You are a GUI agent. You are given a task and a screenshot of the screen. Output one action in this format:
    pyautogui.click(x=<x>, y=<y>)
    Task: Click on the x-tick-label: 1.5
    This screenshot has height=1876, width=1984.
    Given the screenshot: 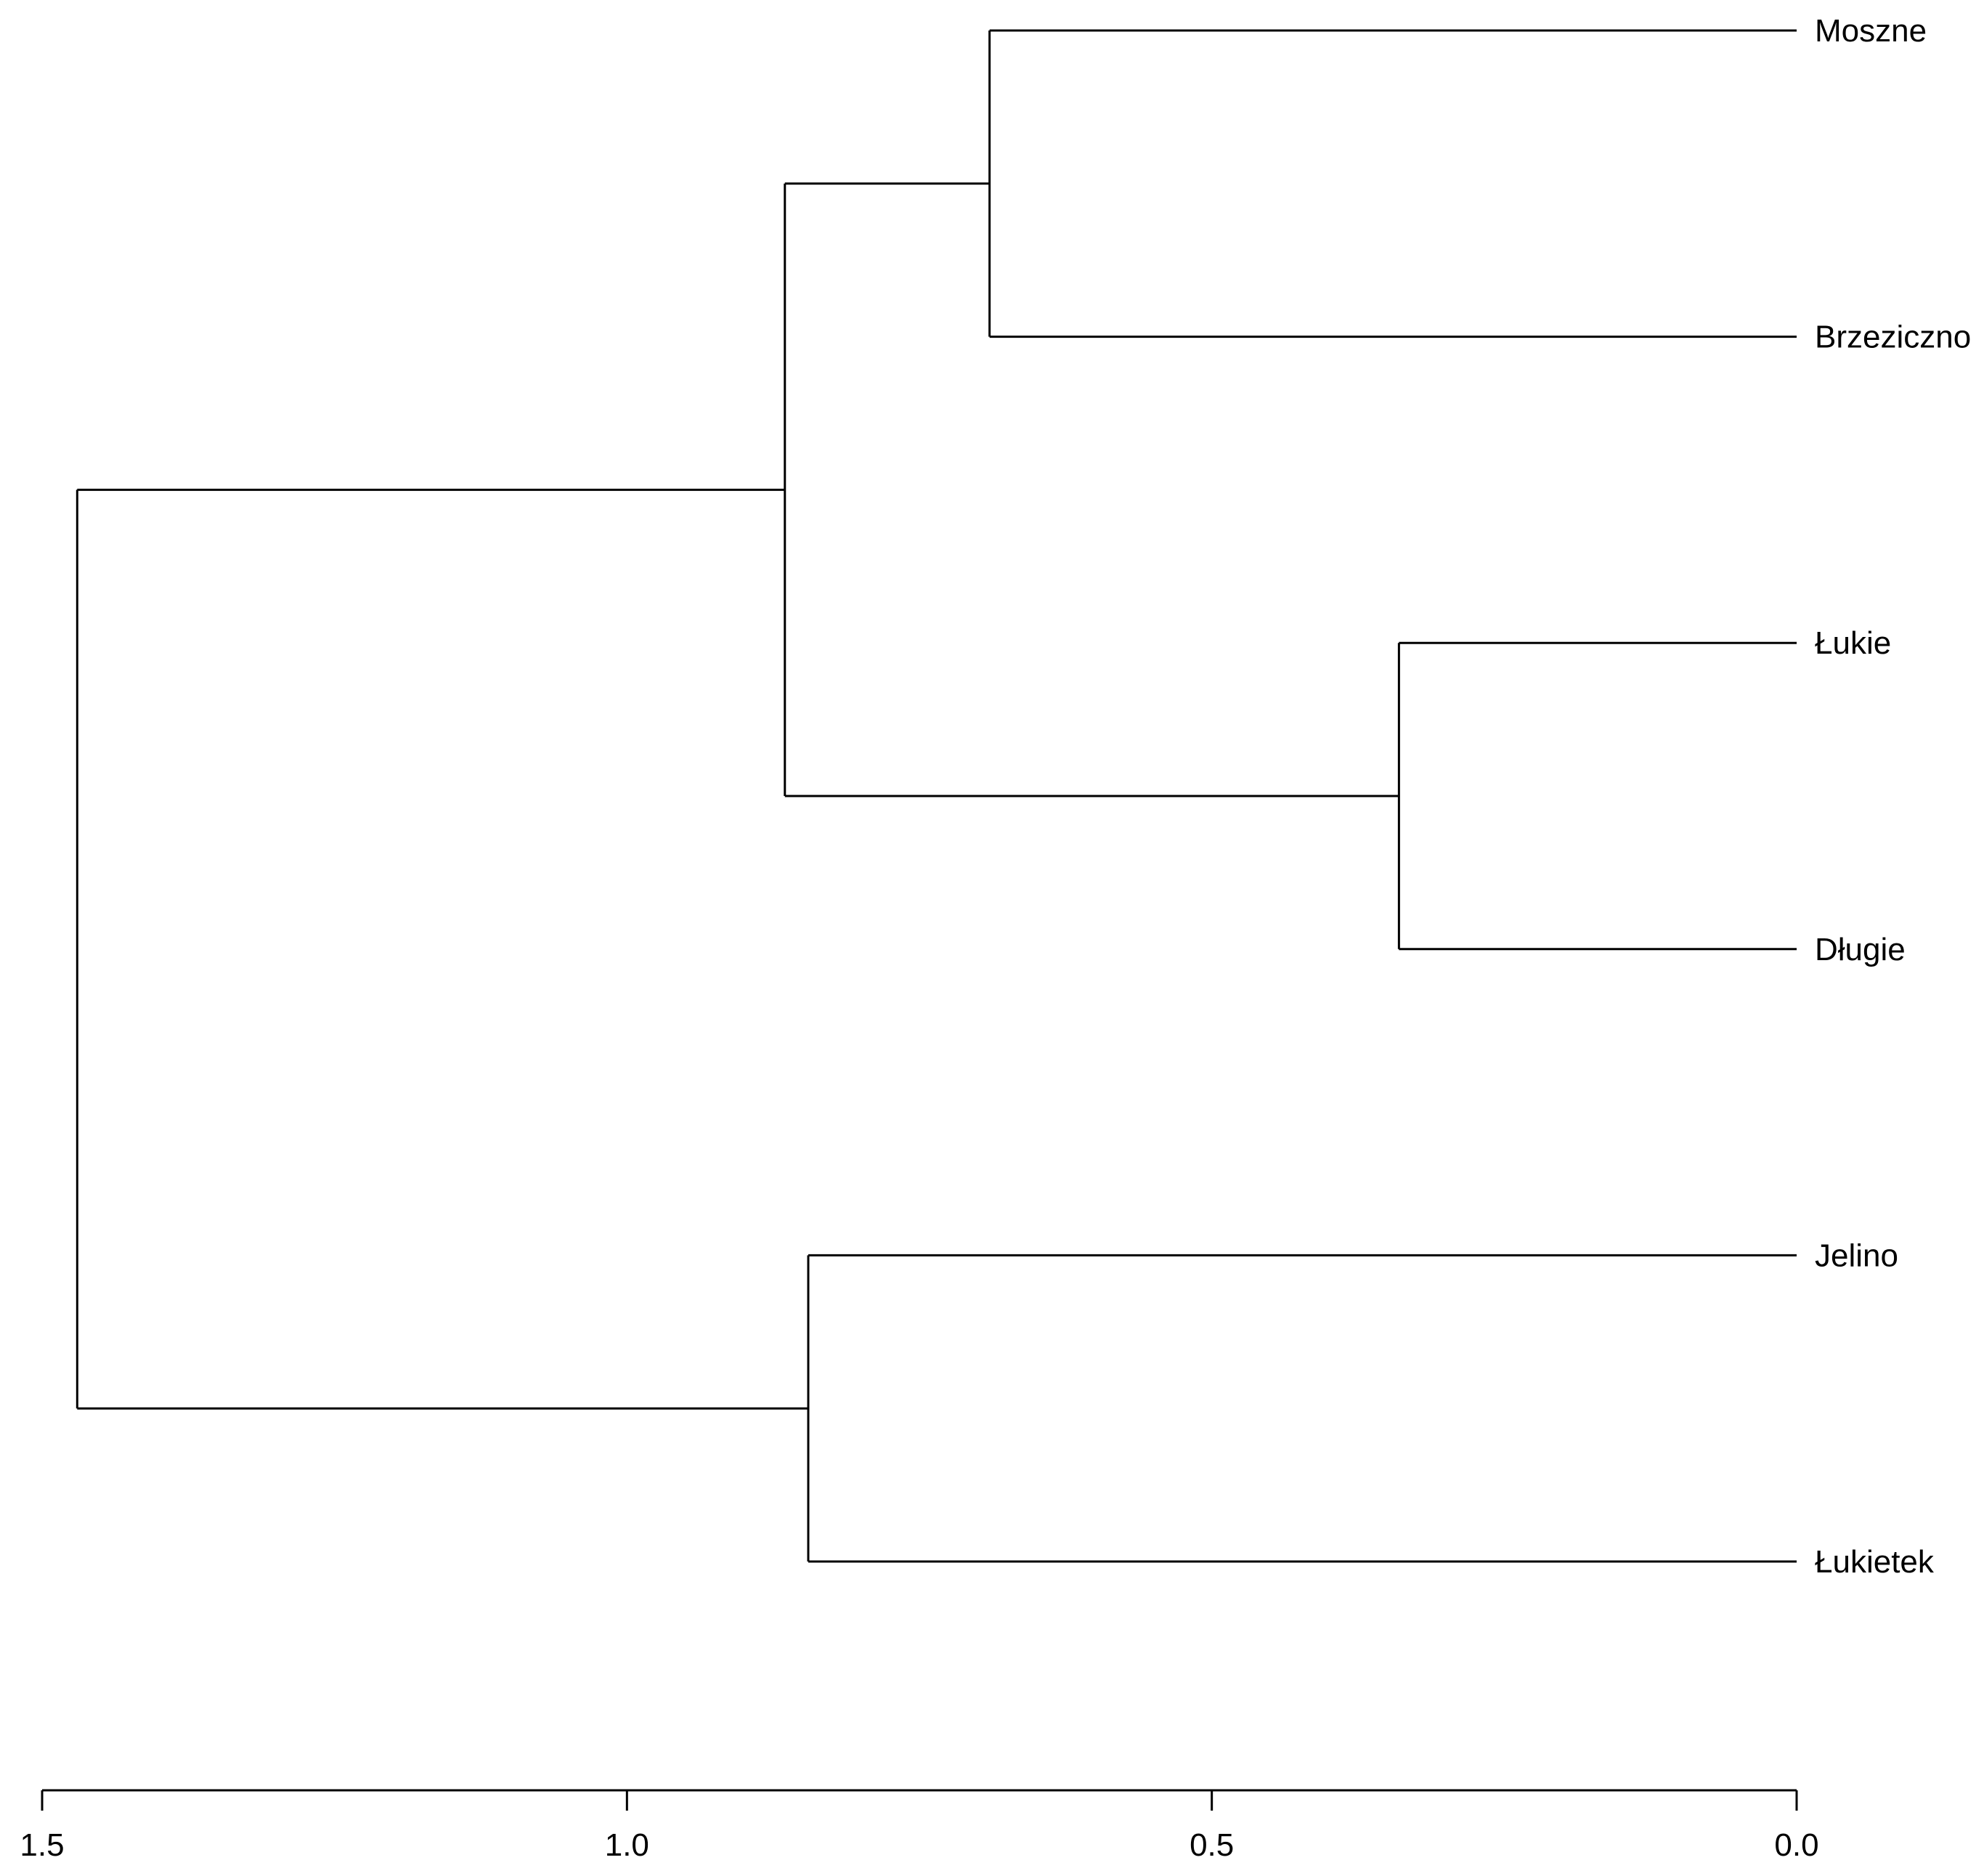 What is the action you would take?
    pyautogui.click(x=42, y=1845)
    